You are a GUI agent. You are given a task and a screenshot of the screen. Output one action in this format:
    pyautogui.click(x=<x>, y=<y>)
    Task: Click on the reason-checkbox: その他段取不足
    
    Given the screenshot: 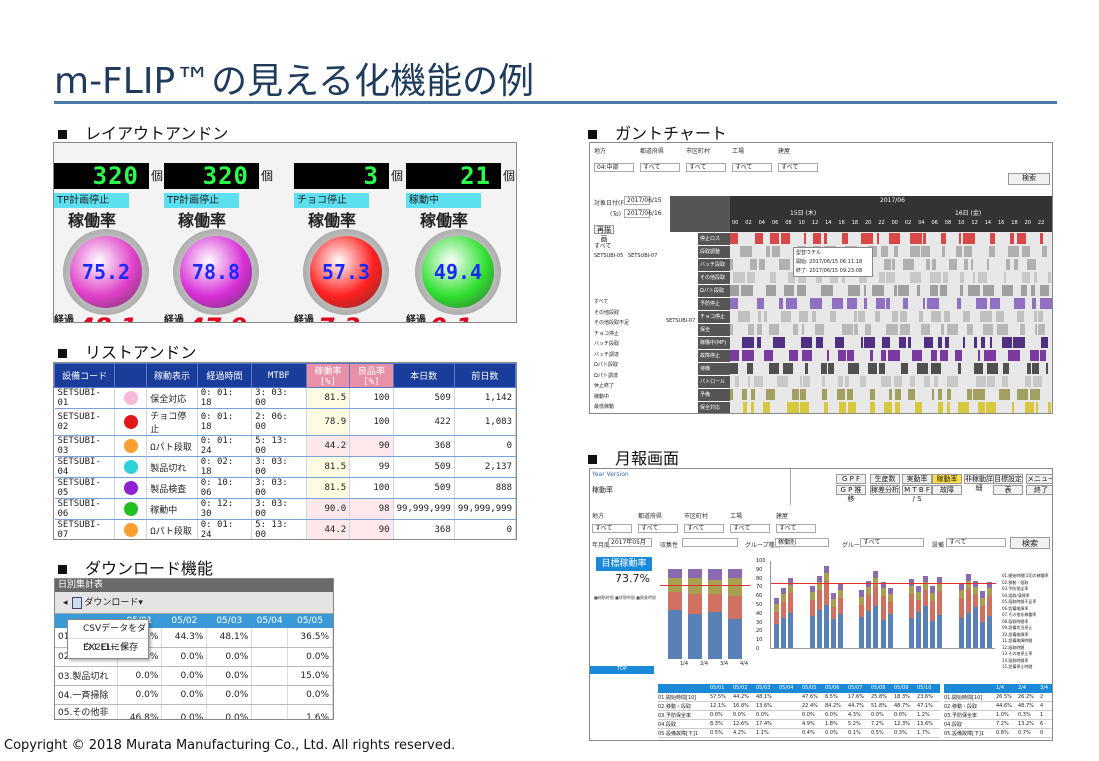 What is the action you would take?
    pyautogui.click(x=612, y=323)
    